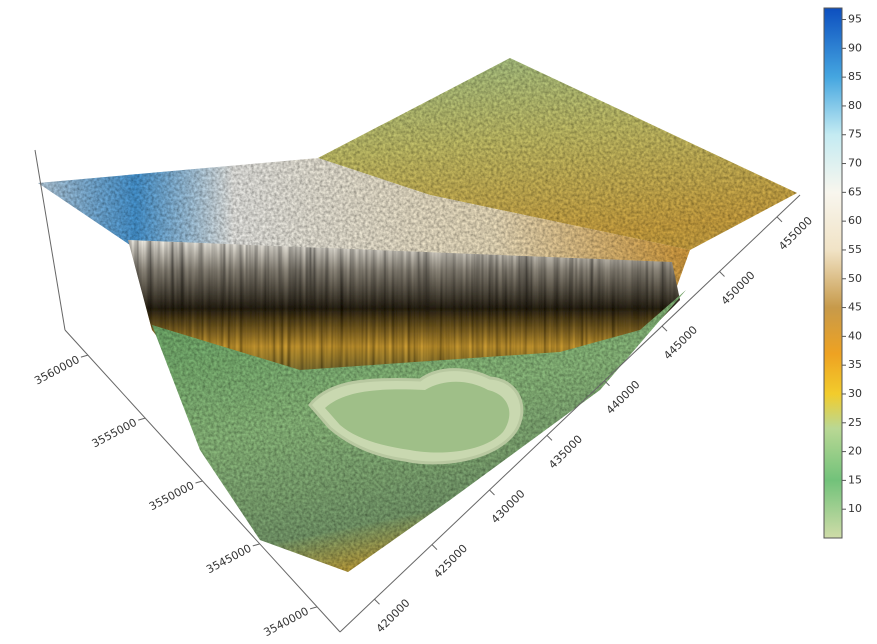  What do you see at coordinates (855, 134) in the screenshot?
I see `colorbar-tick-label: 75` at bounding box center [855, 134].